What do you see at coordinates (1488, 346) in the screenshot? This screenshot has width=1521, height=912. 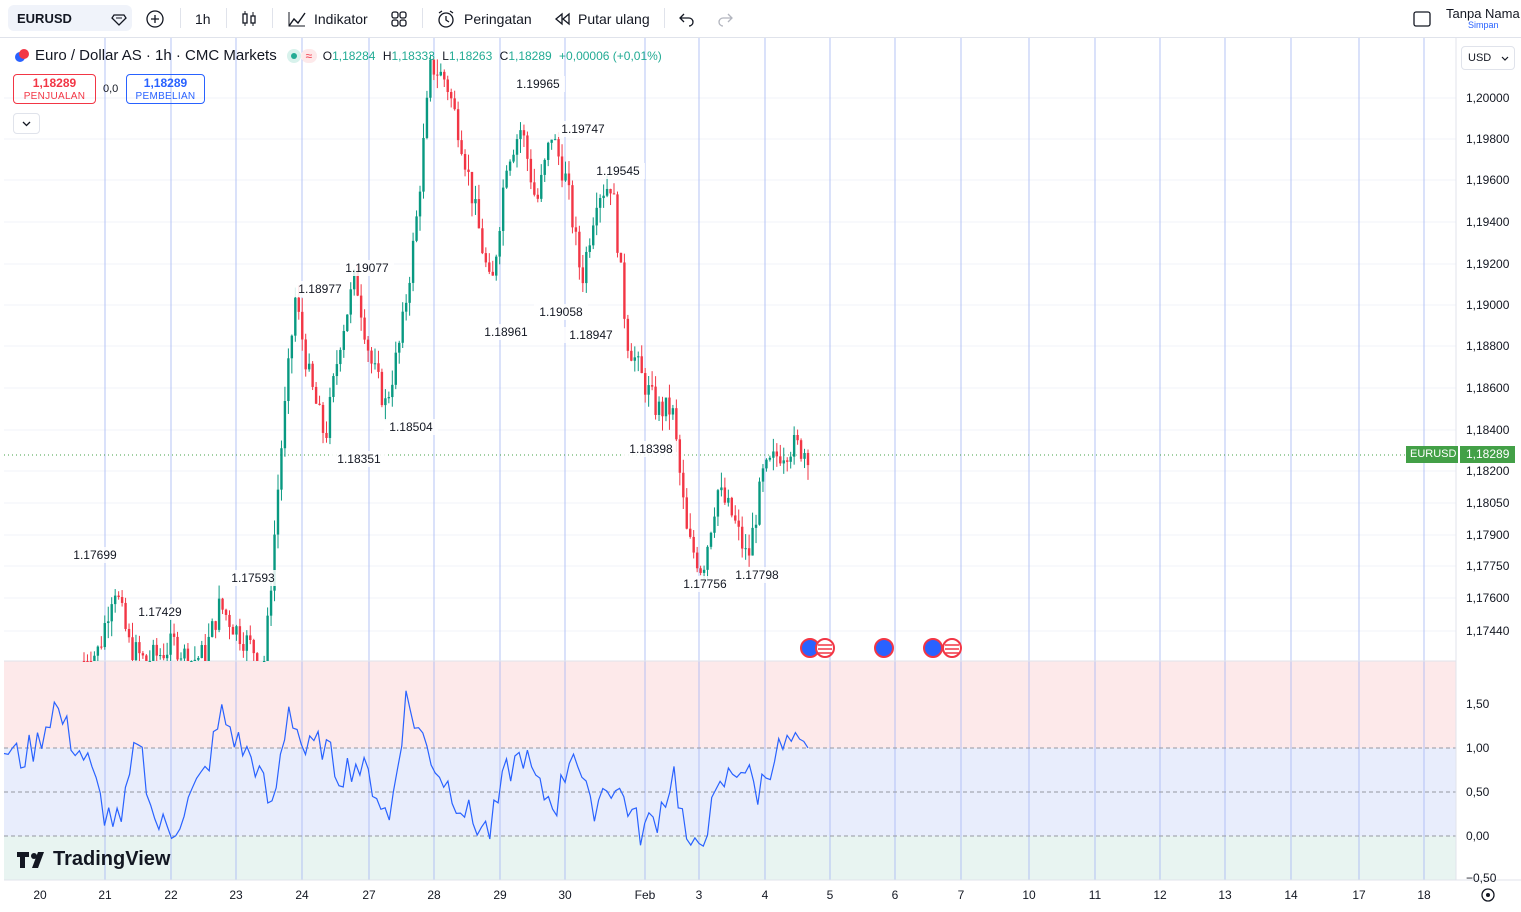 I see `price-tick-label: 1,18800` at bounding box center [1488, 346].